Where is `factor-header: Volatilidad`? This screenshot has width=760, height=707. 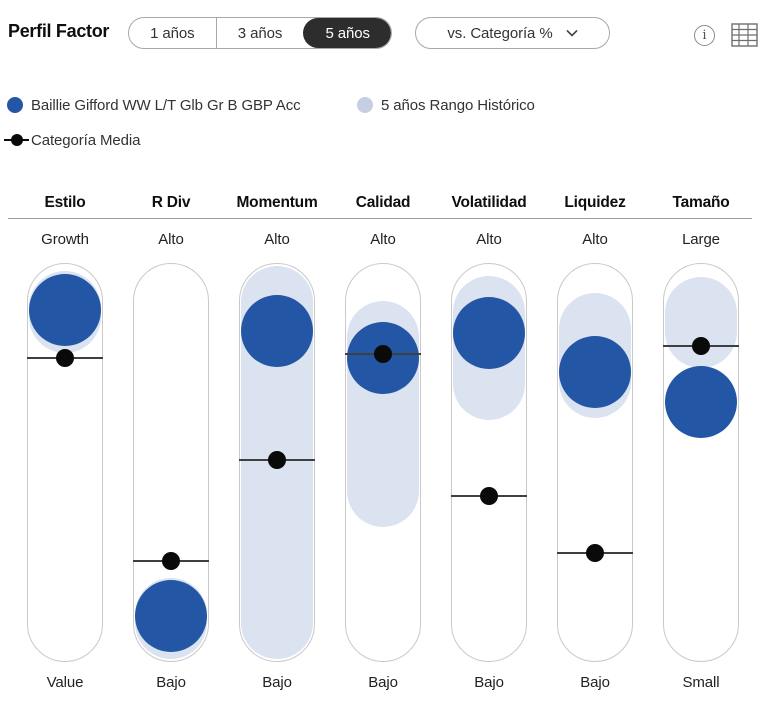 factor-header: Volatilidad is located at coordinates (489, 202).